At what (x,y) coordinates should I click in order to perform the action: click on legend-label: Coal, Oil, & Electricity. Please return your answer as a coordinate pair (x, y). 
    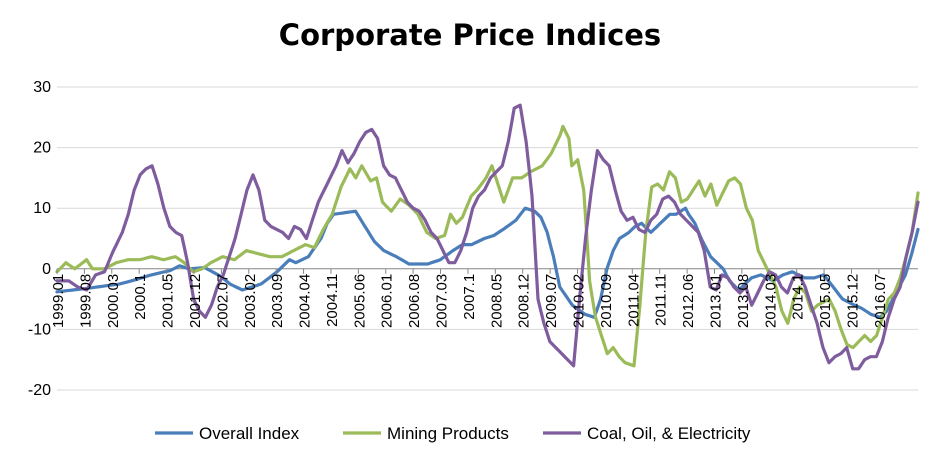
    Looking at the image, I should click on (669, 433).